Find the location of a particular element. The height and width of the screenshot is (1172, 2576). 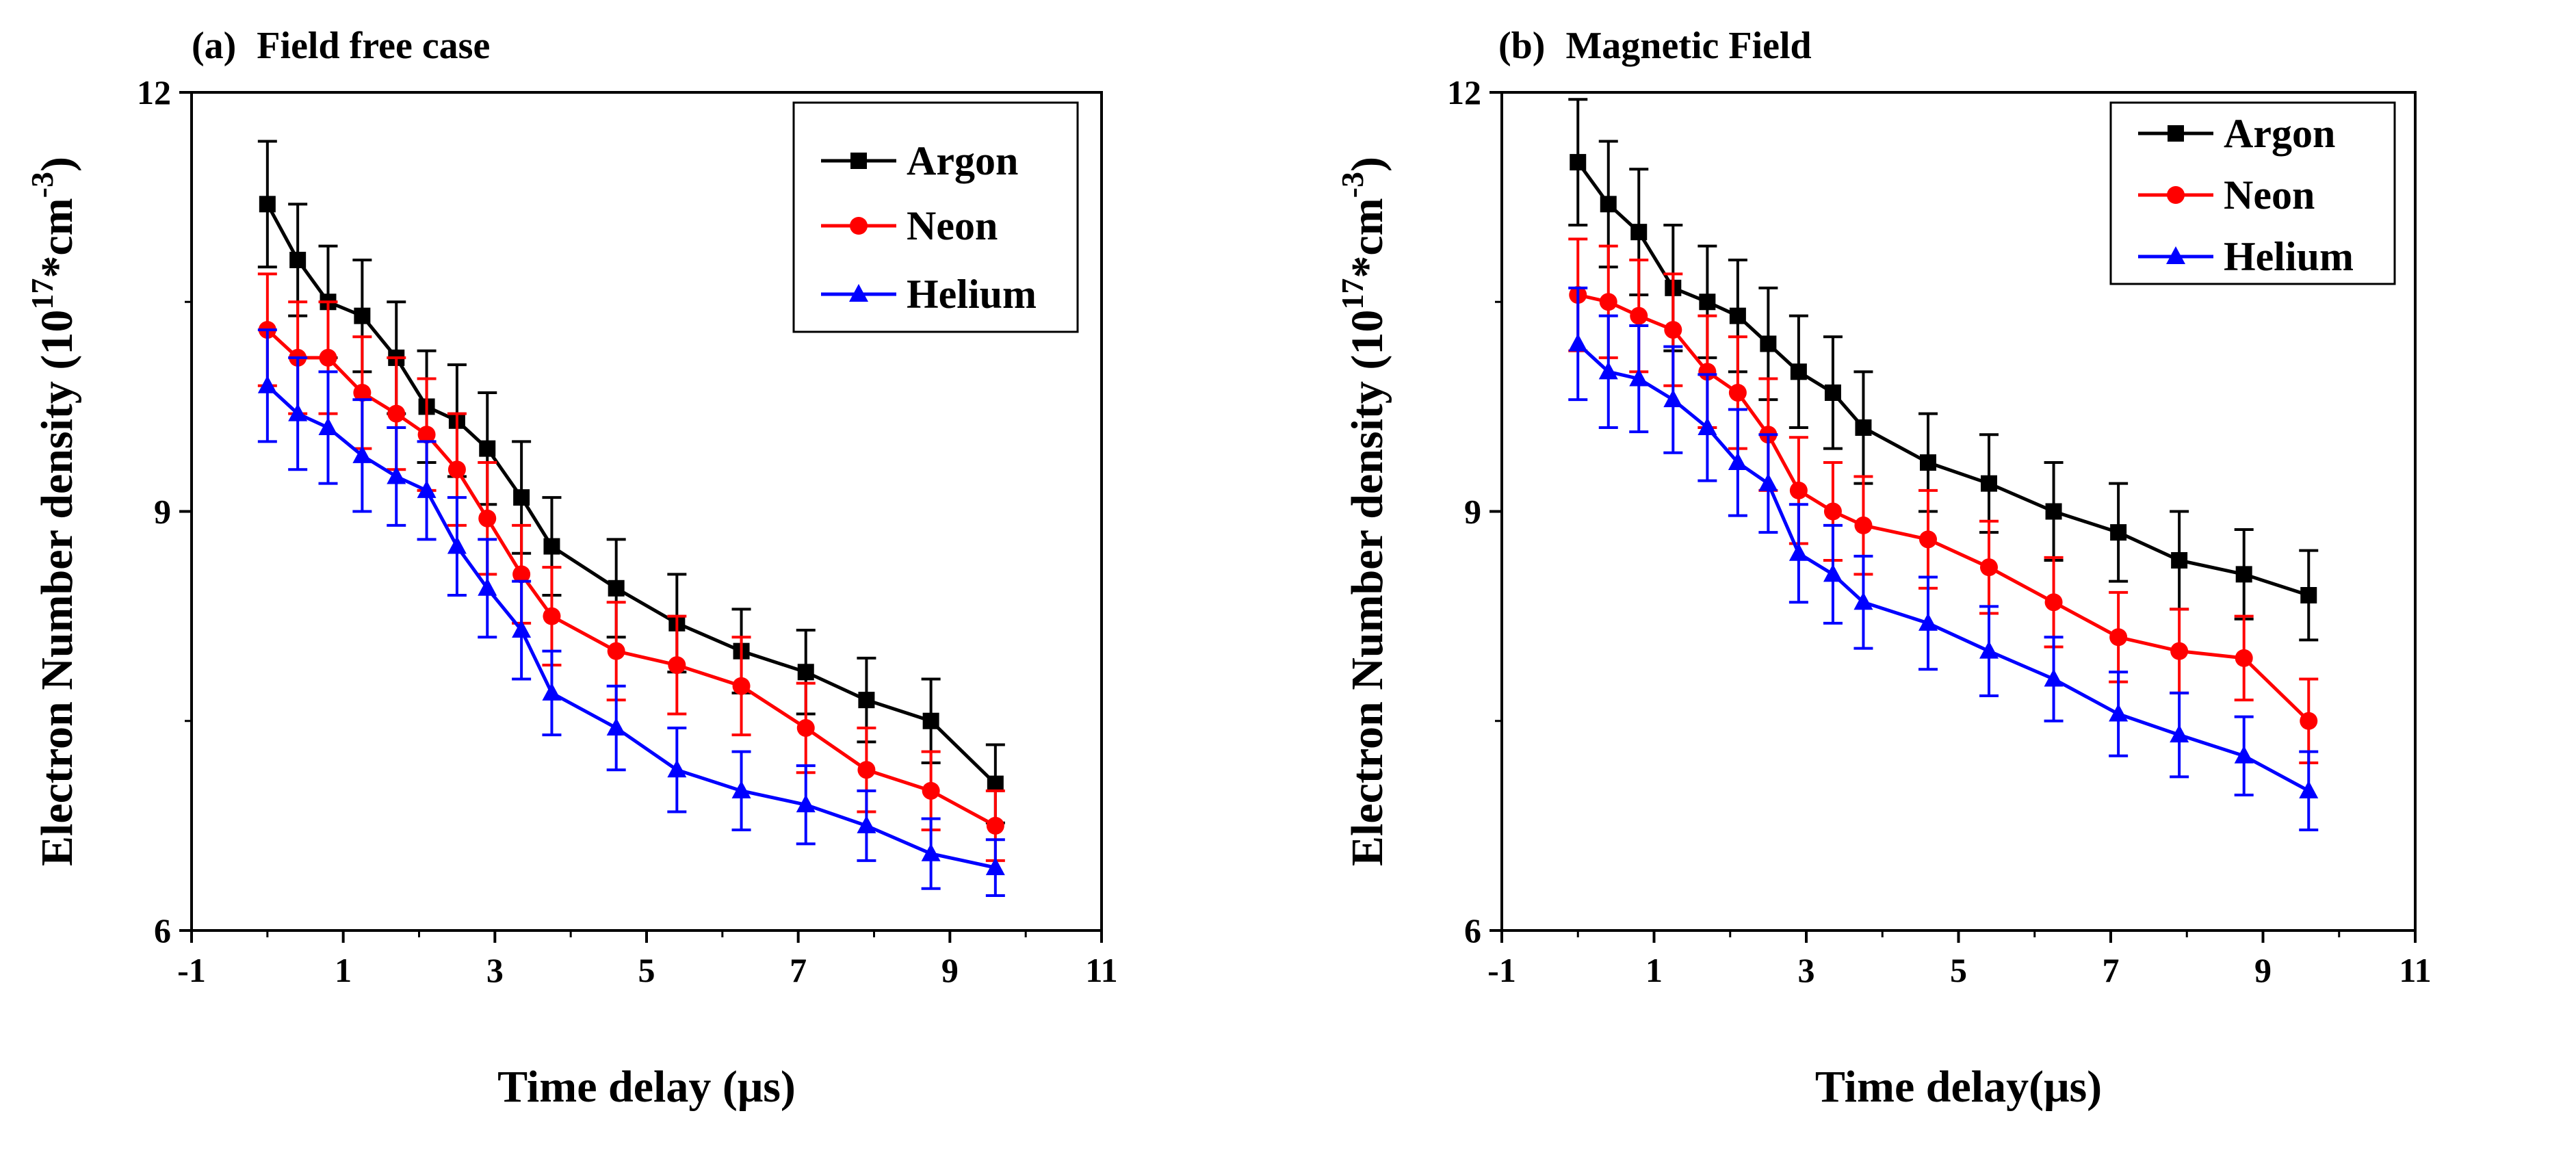

y-axis-label-main: Electron Number density (10 is located at coordinates (1367, 588).